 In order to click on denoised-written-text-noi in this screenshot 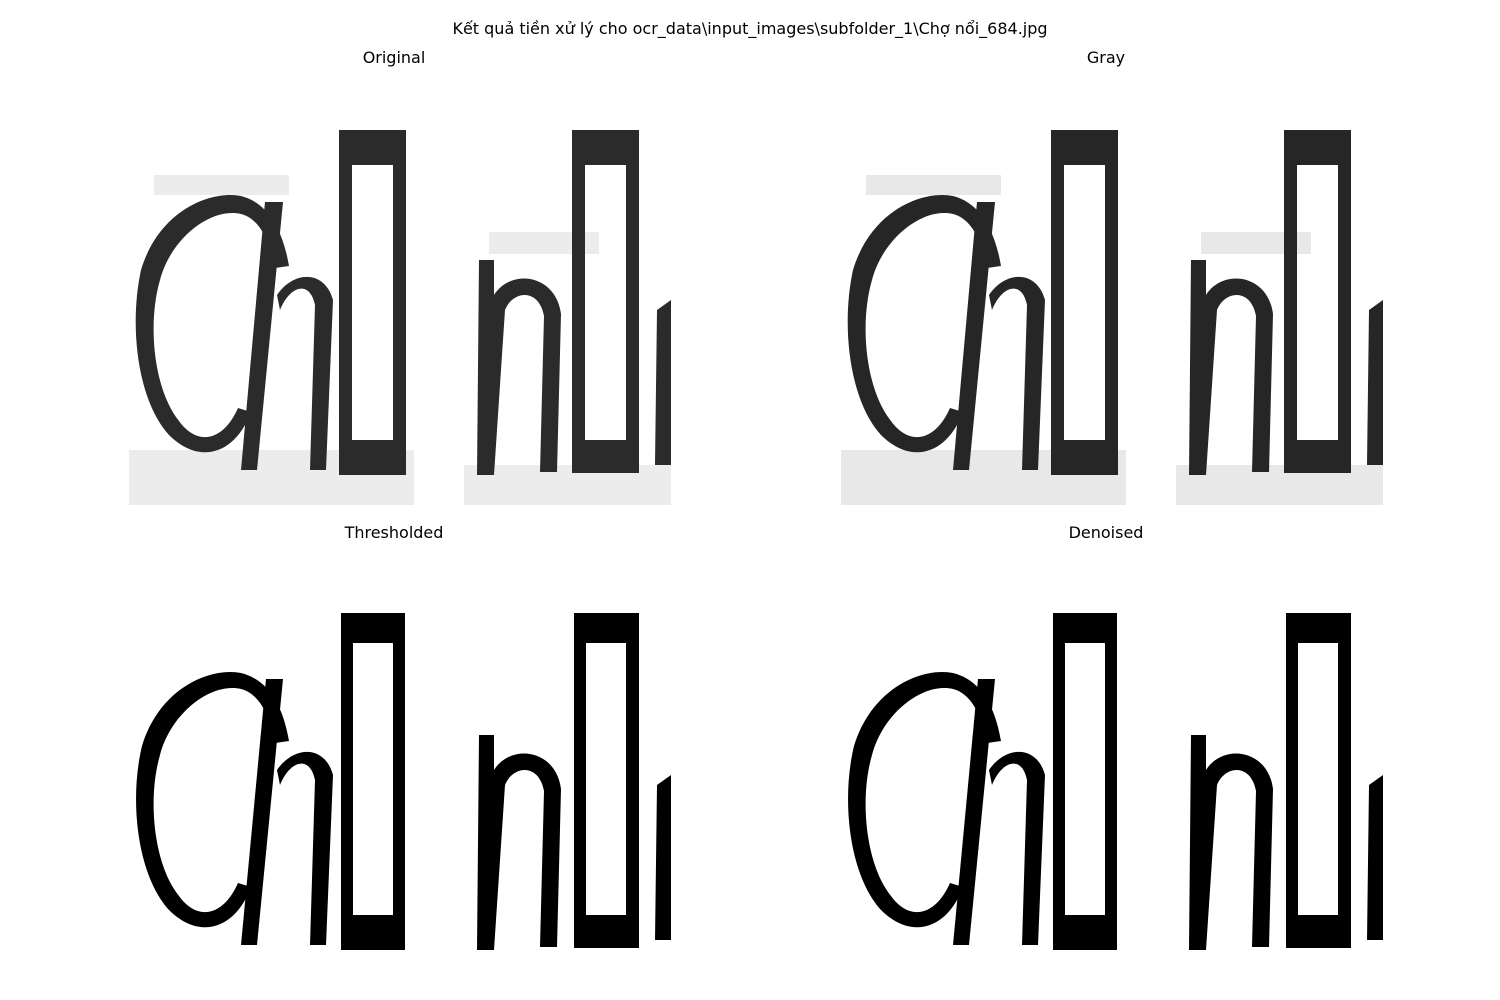, I will do `click(1286, 781)`.